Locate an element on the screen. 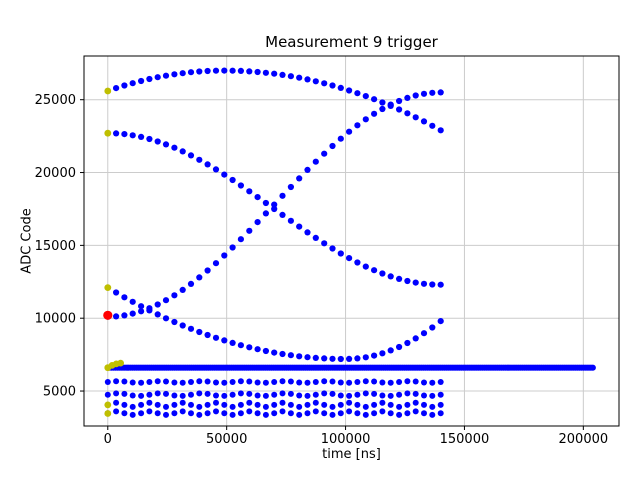 The width and height of the screenshot is (640, 480). x-axis-label: time [ns] is located at coordinates (351, 454).